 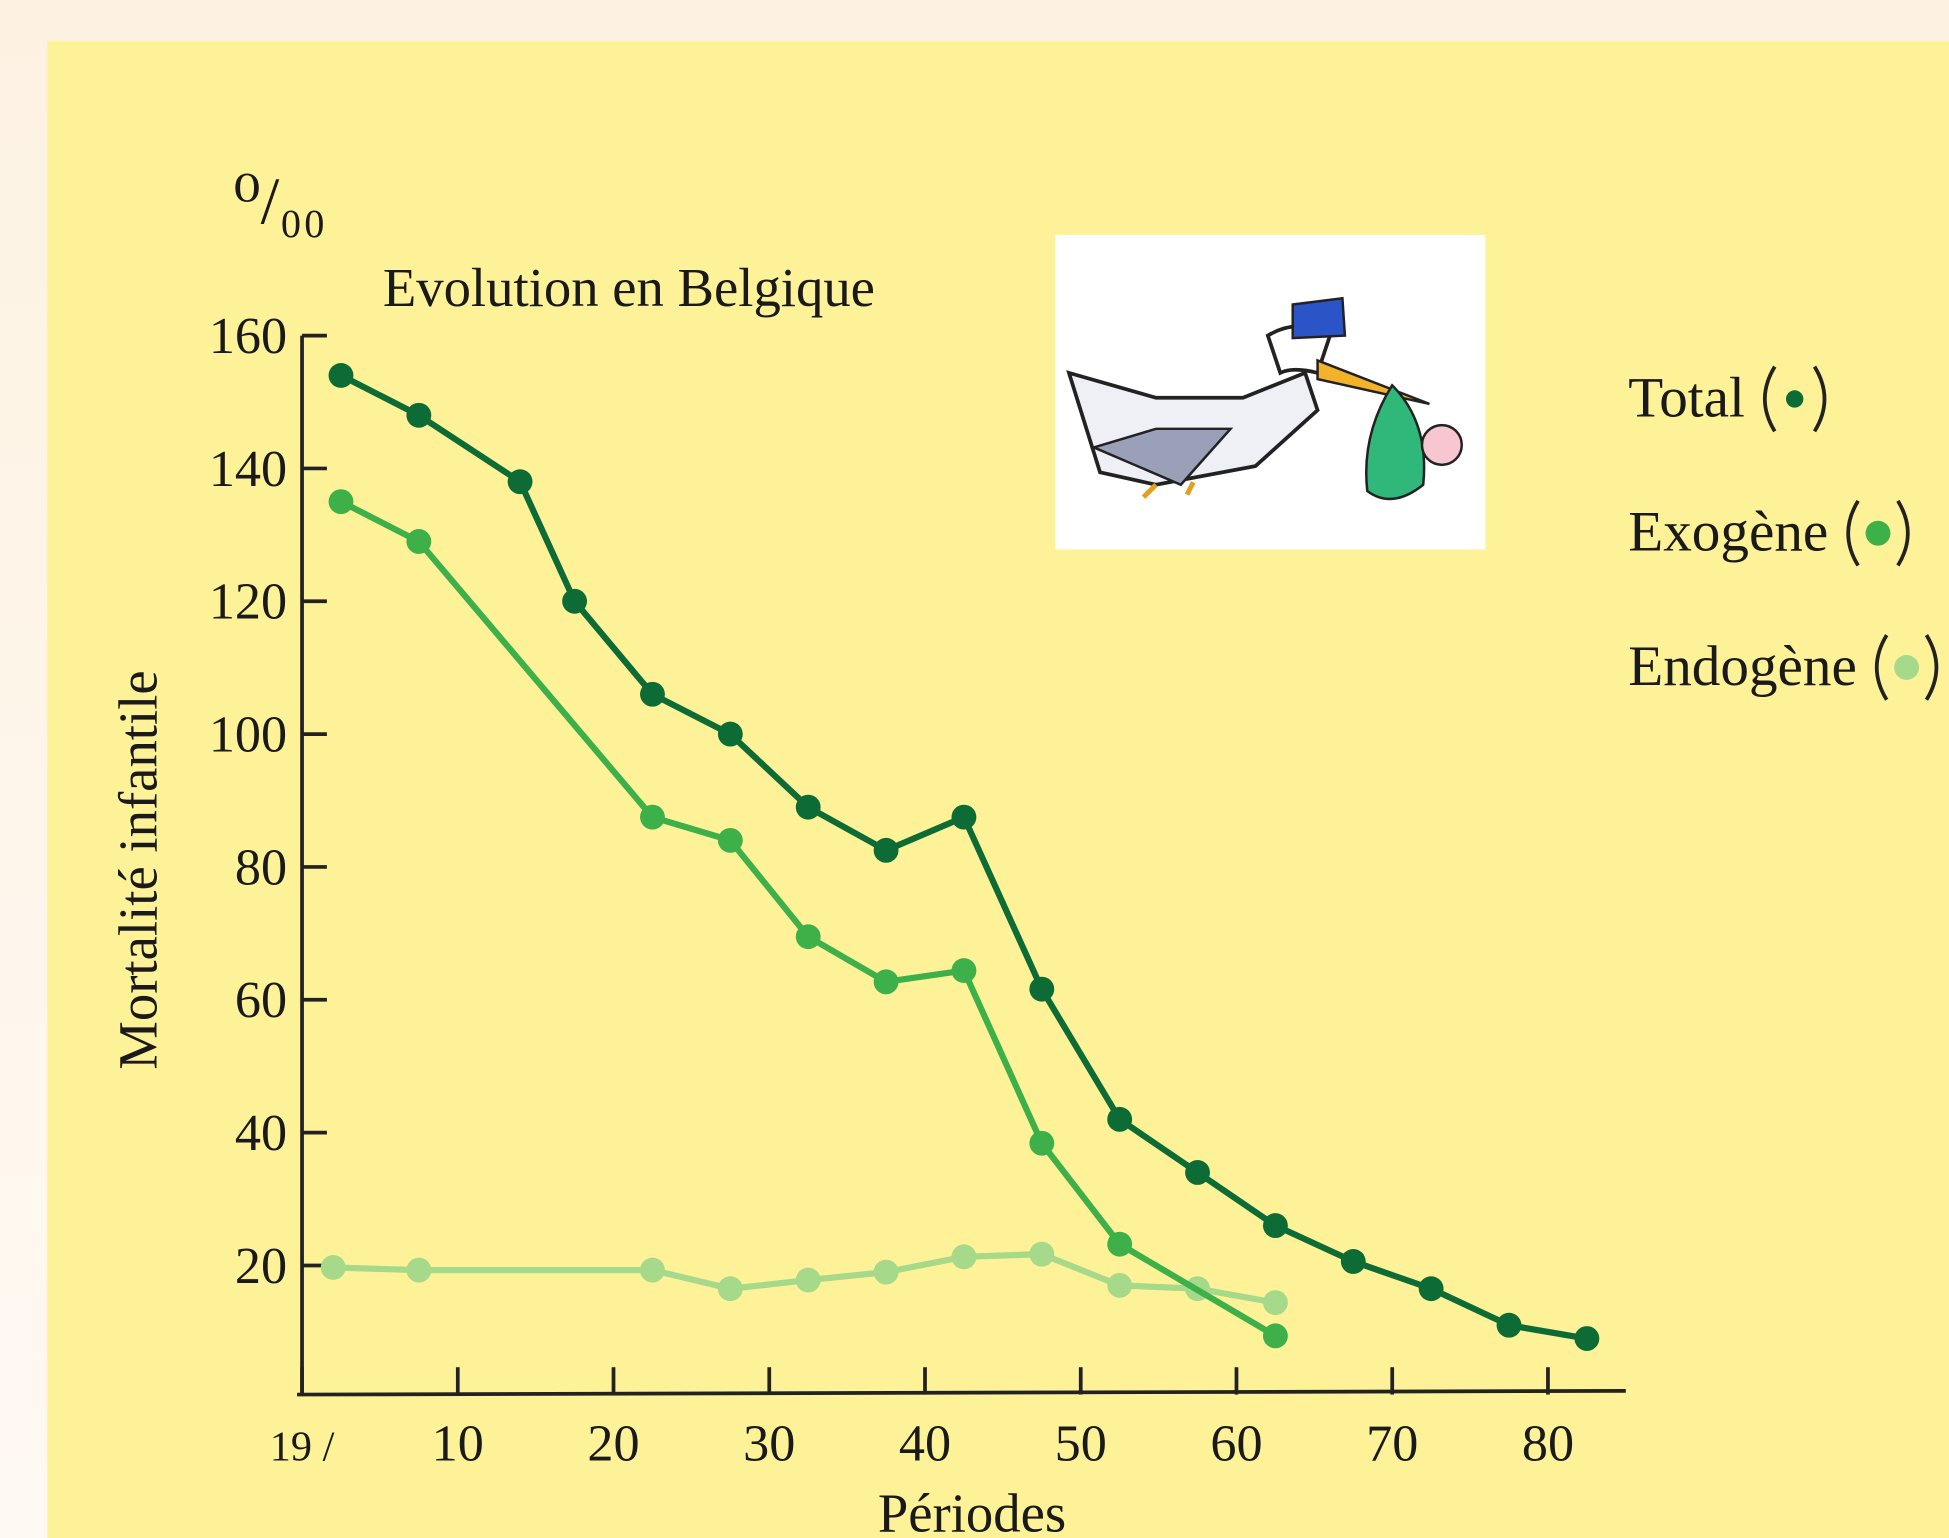 What do you see at coordinates (302, 1446) in the screenshot?
I see `x-tick-label: 19 /` at bounding box center [302, 1446].